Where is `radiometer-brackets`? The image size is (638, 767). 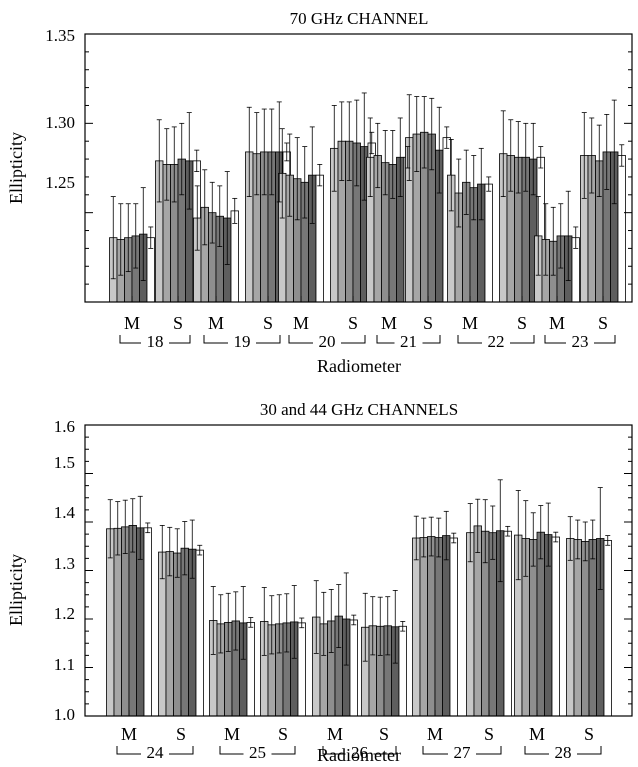
radiometer-brackets is located at coordinates (359, 750).